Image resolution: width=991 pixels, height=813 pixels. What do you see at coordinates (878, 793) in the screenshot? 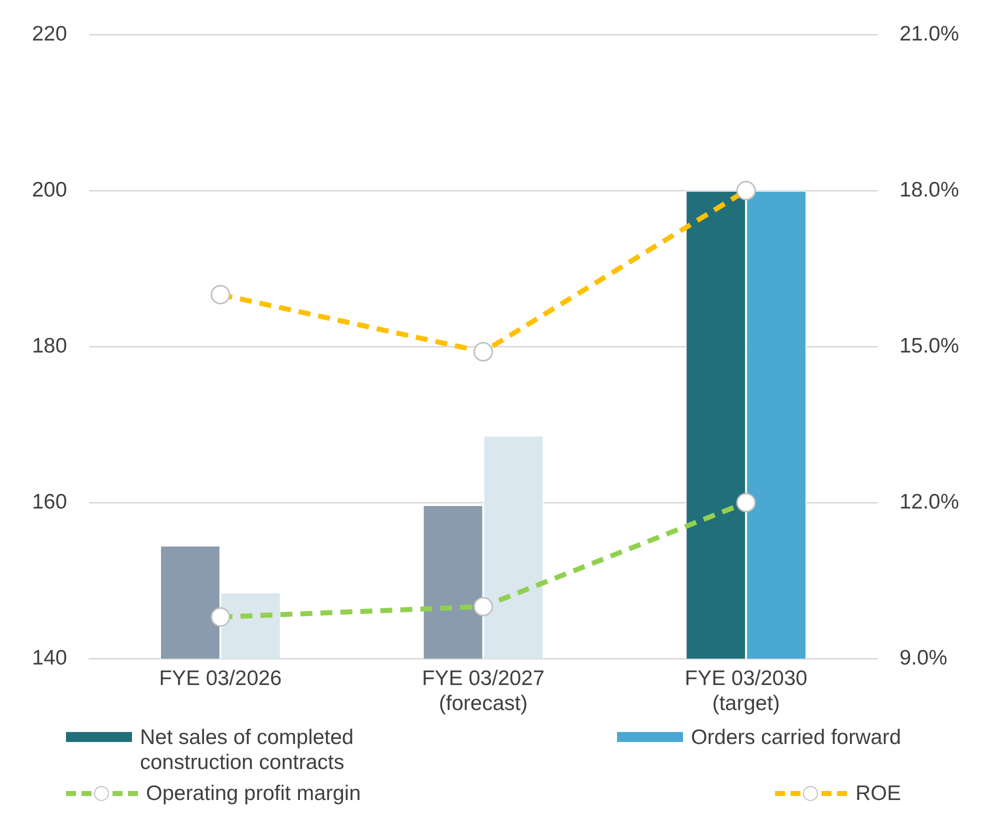
I see `legend-label: ROE` at bounding box center [878, 793].